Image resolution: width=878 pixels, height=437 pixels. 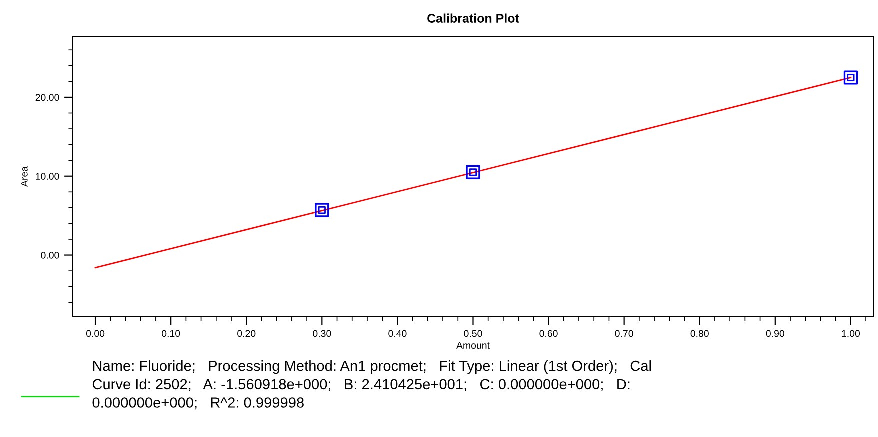 What do you see at coordinates (372, 385) in the screenshot?
I see `text: Name: Fluoride; Processing Method: An1 procmet; Fit Type: Linear (1st Order); Cal Curve Id: 2502; A: -1.560918e+000; B: 2.410425e+001; C: 0.000000e+000; D: 0.000000e+000; R^2: 0.999998` at bounding box center [372, 385].